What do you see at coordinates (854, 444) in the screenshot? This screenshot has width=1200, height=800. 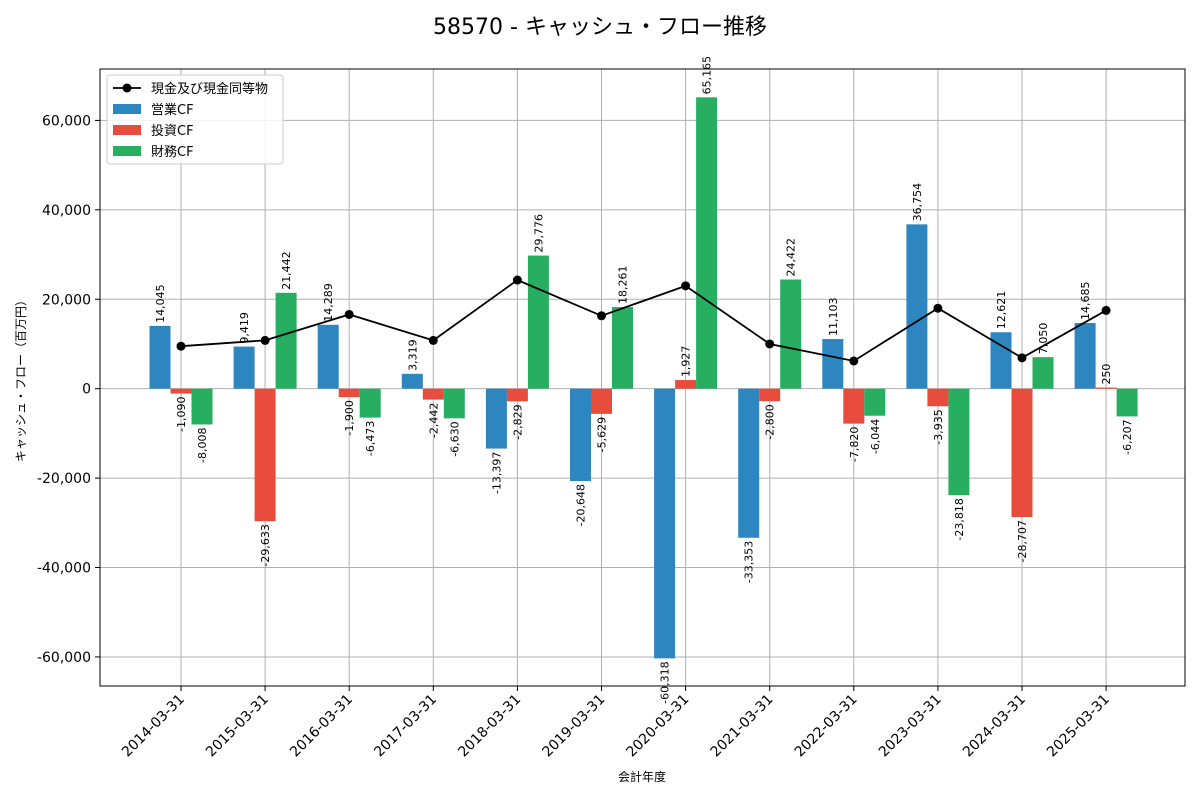 I see `bar-value-label: -7,820` at bounding box center [854, 444].